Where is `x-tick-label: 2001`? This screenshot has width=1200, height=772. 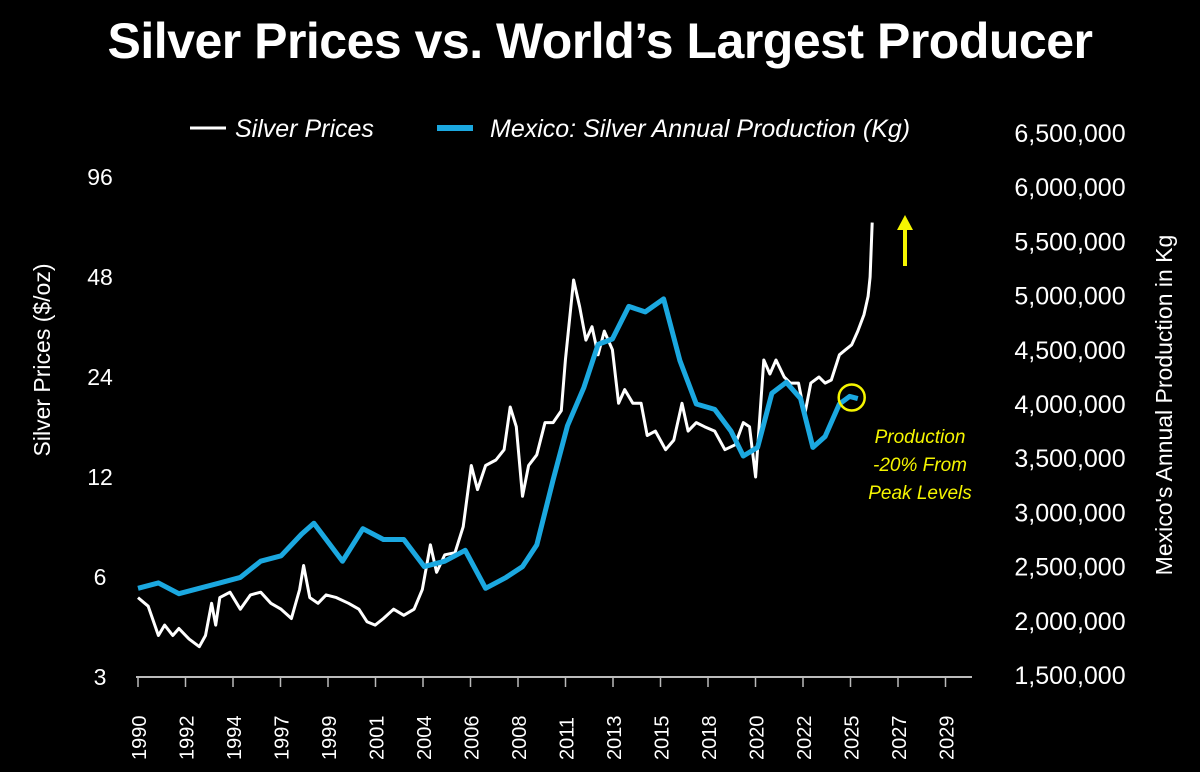 x-tick-label: 2001 is located at coordinates (378, 738).